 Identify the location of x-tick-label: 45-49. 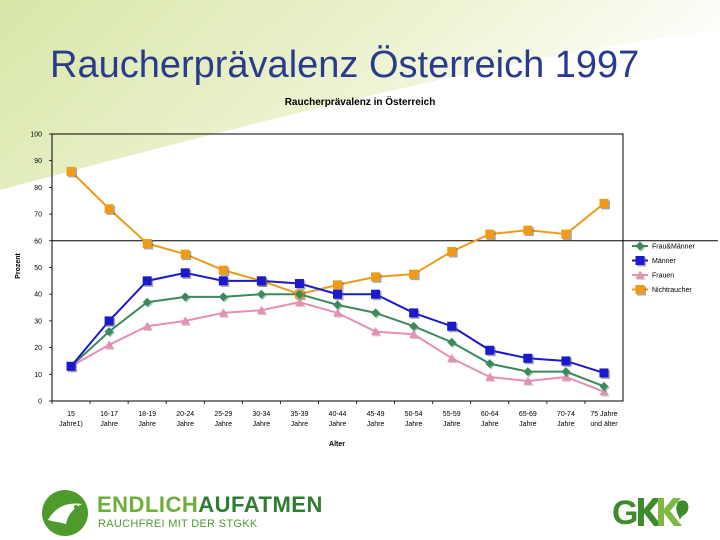
(376, 414).